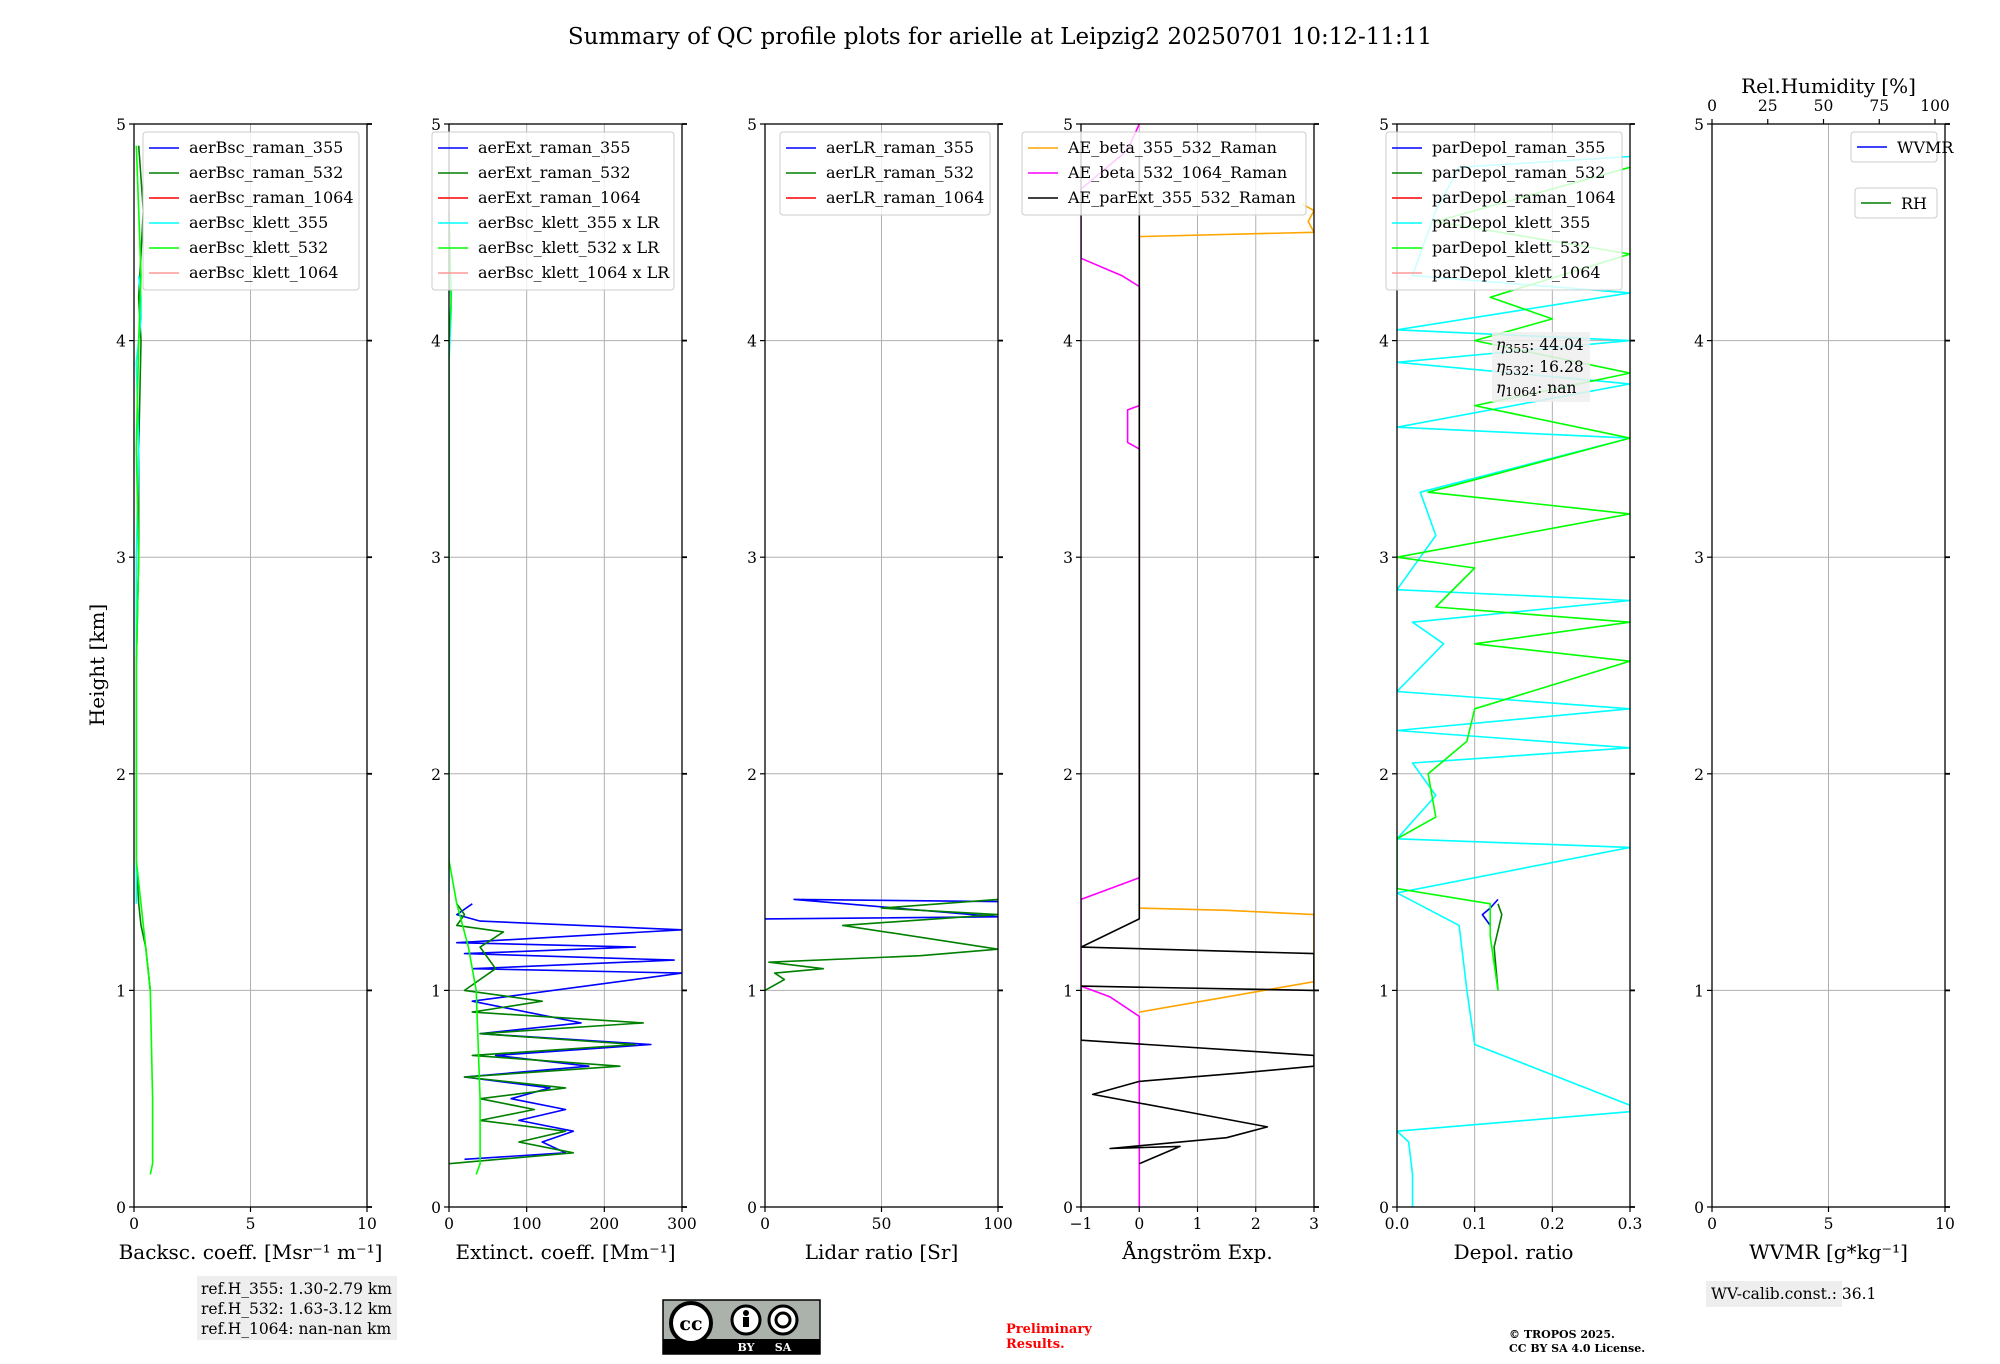 This screenshot has height=1364, width=2000. I want to click on eta-1064: η1064: nan, so click(1536, 389).